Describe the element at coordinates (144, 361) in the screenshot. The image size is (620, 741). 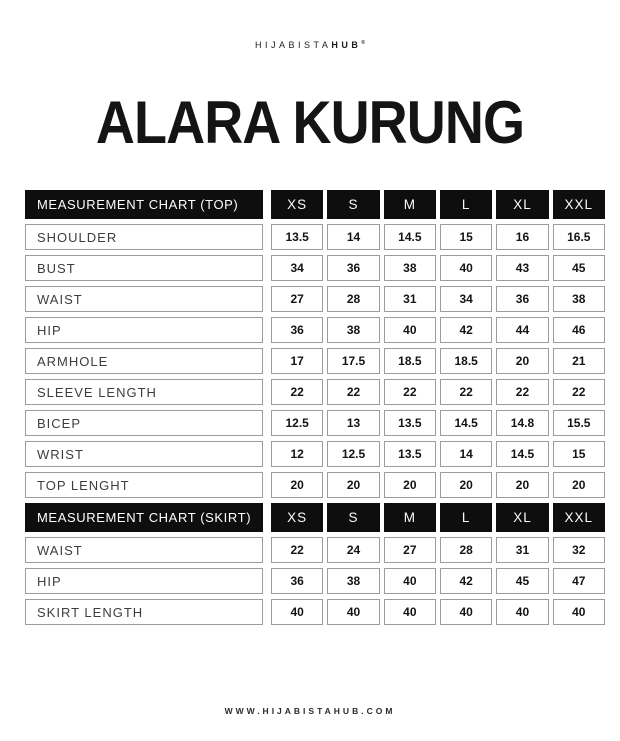
I see `row-label: ARMHOLE` at that location.